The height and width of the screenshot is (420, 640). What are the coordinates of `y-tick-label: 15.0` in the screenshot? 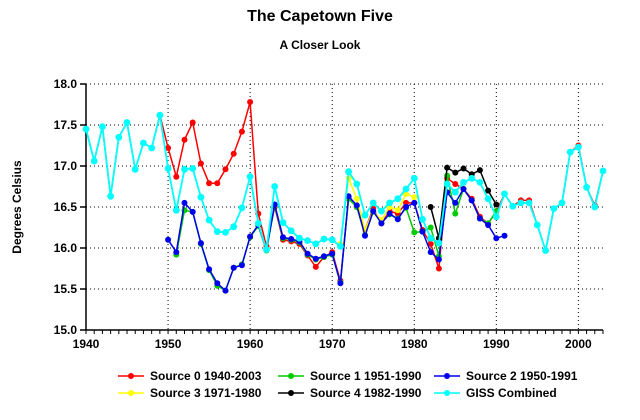 It's located at (66, 330).